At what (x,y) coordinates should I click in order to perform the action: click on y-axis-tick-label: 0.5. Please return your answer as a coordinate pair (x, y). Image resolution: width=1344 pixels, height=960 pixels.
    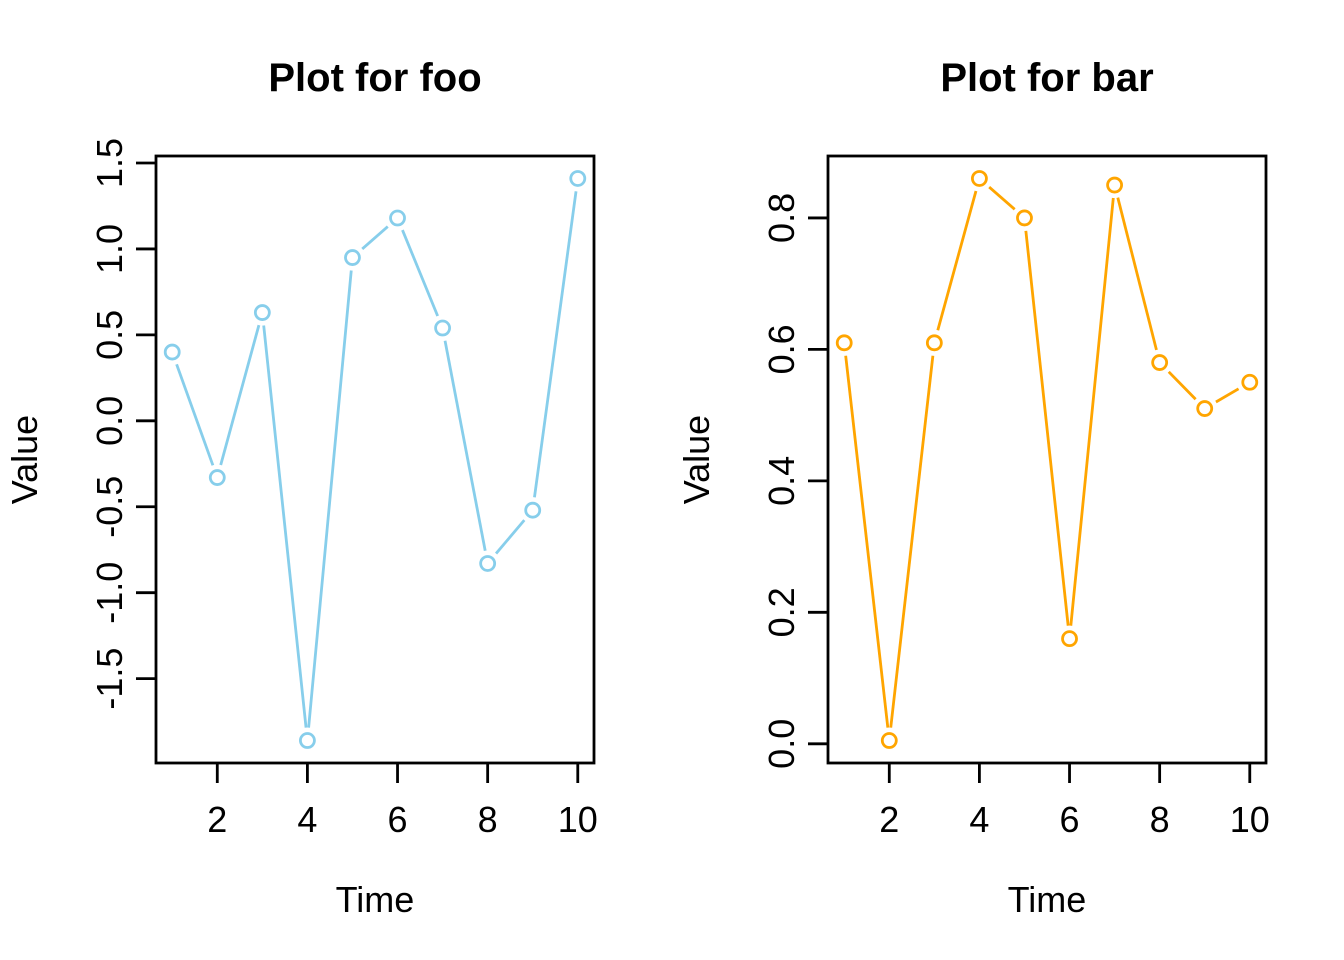
    Looking at the image, I should click on (109, 335).